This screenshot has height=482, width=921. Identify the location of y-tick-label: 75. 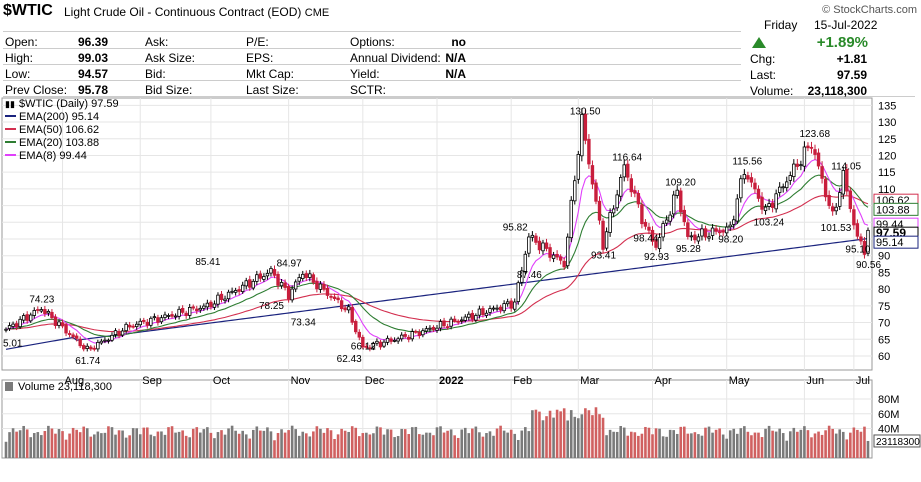
(884, 307).